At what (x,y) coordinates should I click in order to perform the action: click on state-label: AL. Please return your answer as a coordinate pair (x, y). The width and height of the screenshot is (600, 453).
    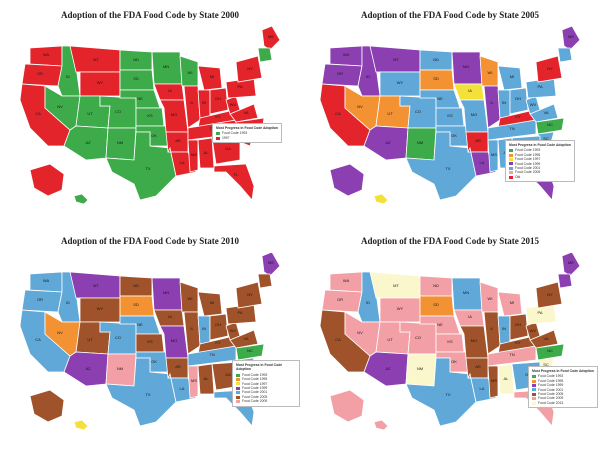
    Looking at the image, I should click on (507, 378).